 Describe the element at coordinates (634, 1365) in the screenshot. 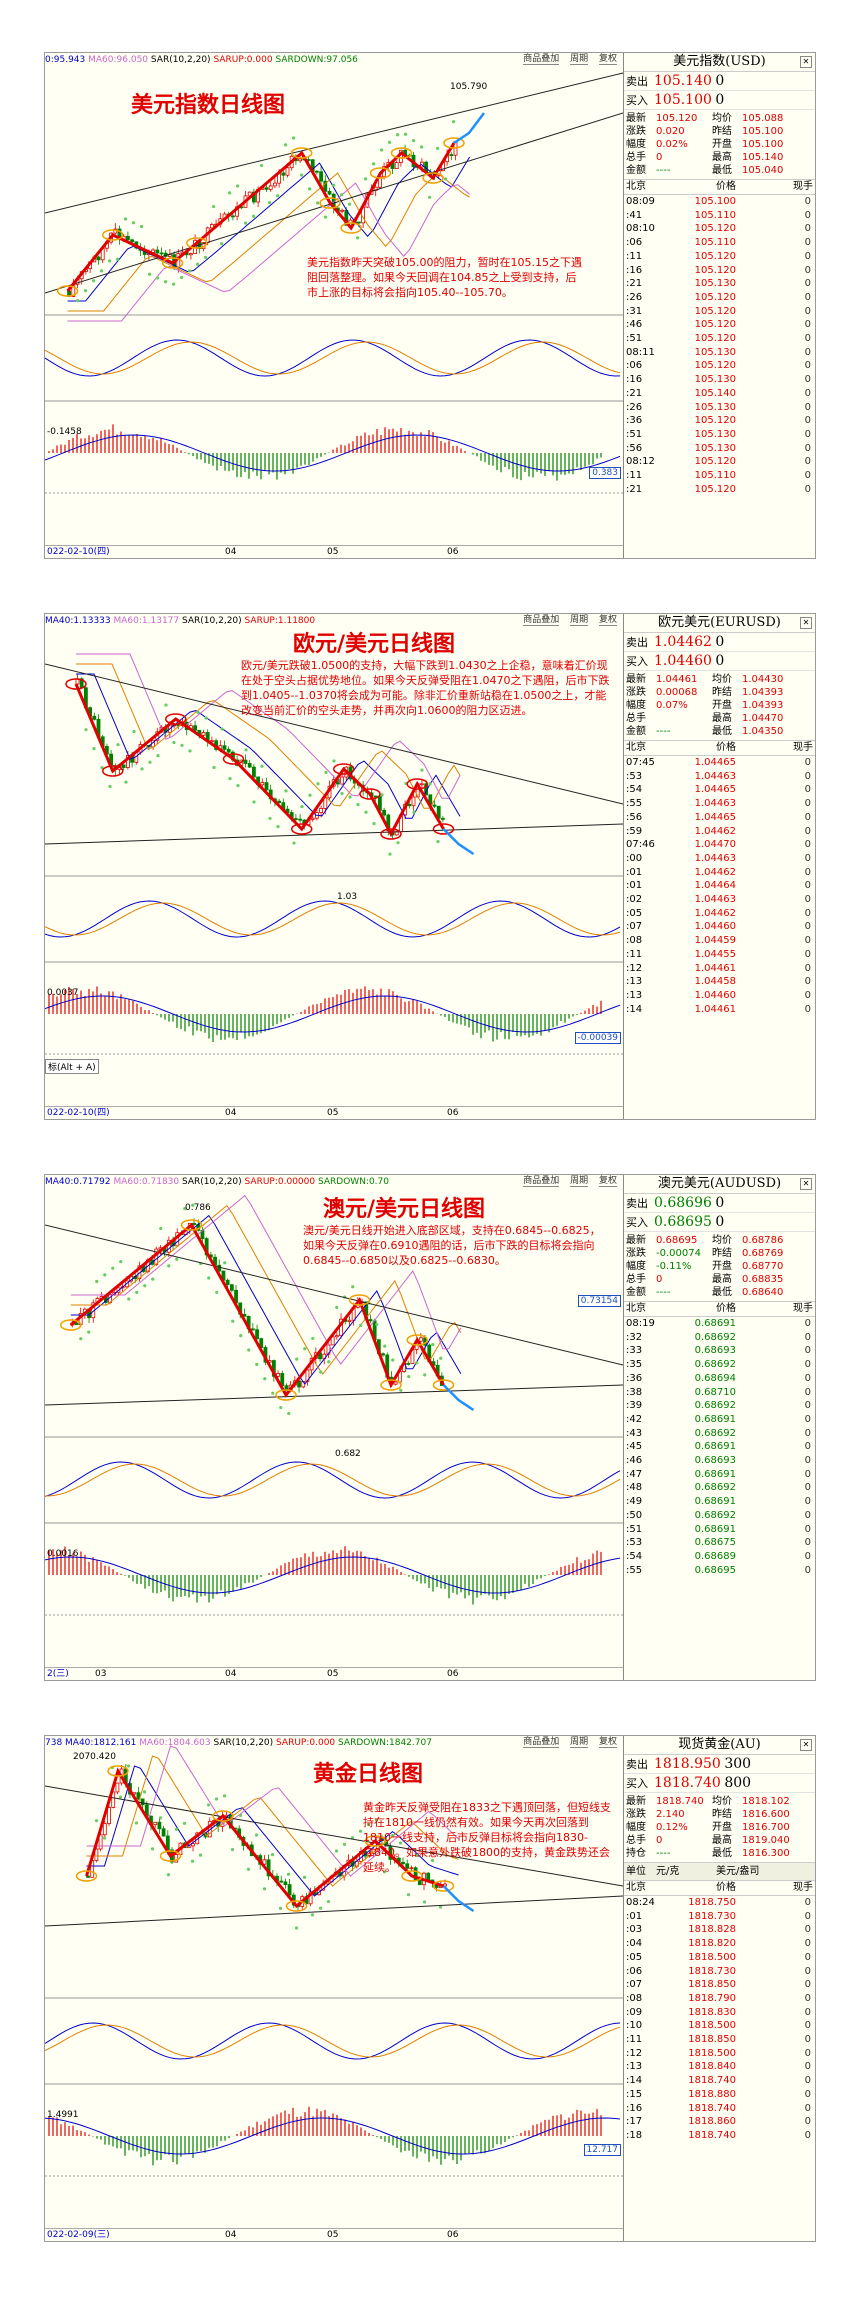

I see `tick-time: :35` at that location.